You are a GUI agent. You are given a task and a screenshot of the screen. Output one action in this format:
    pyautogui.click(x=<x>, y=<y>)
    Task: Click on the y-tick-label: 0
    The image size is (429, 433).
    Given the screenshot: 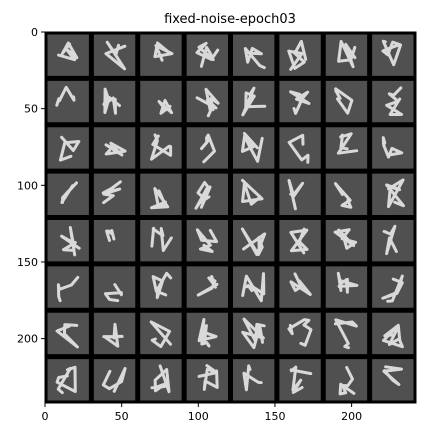 What is the action you would take?
    pyautogui.click(x=34, y=32)
    